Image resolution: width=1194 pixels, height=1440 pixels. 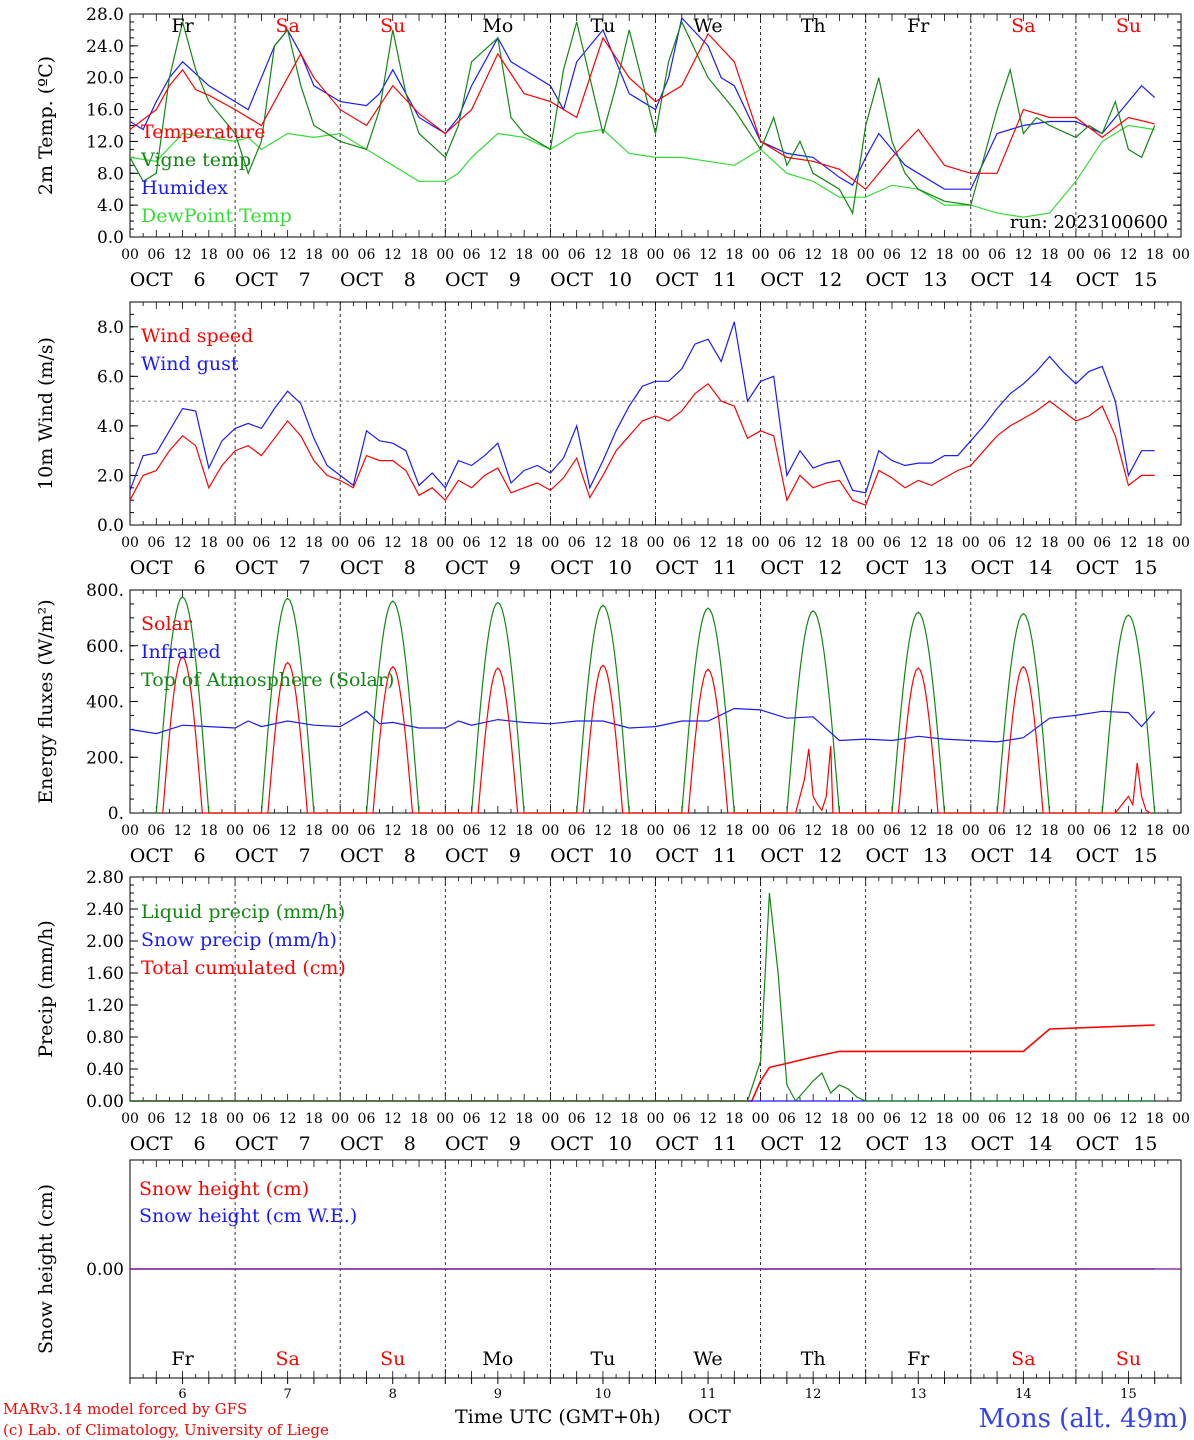 I want to click on legend-entry: Humidex, so click(x=184, y=188).